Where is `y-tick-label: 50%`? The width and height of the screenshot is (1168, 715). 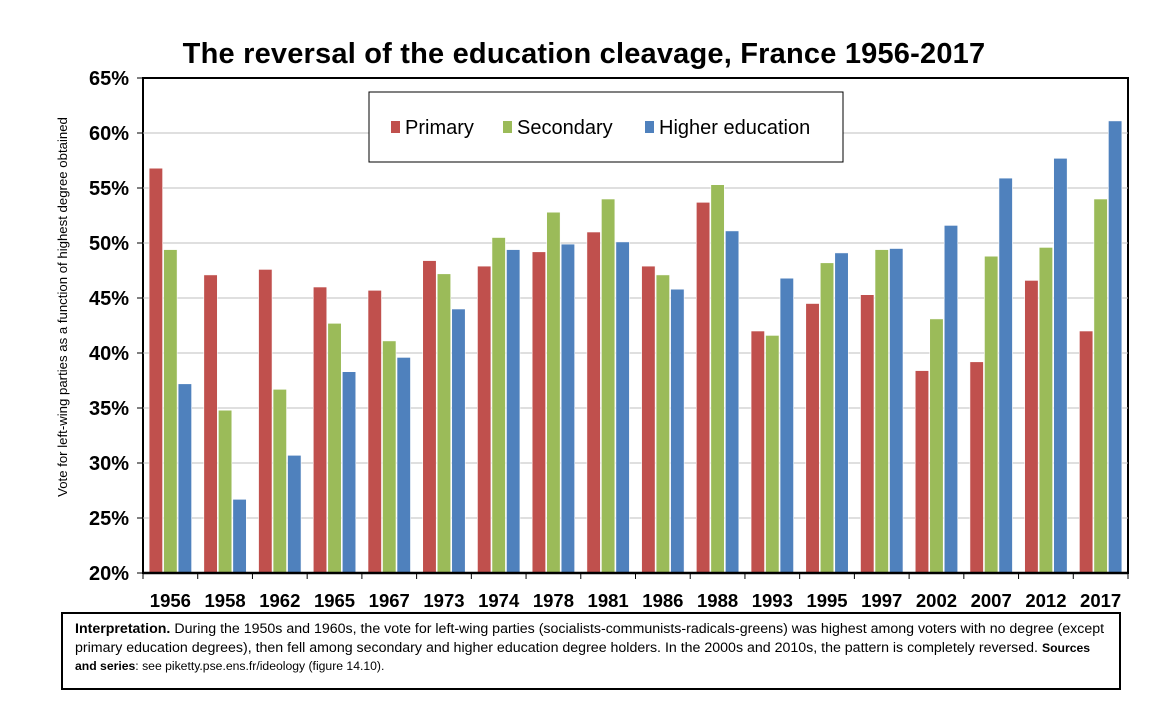 y-tick-label: 50% is located at coordinates (109, 244).